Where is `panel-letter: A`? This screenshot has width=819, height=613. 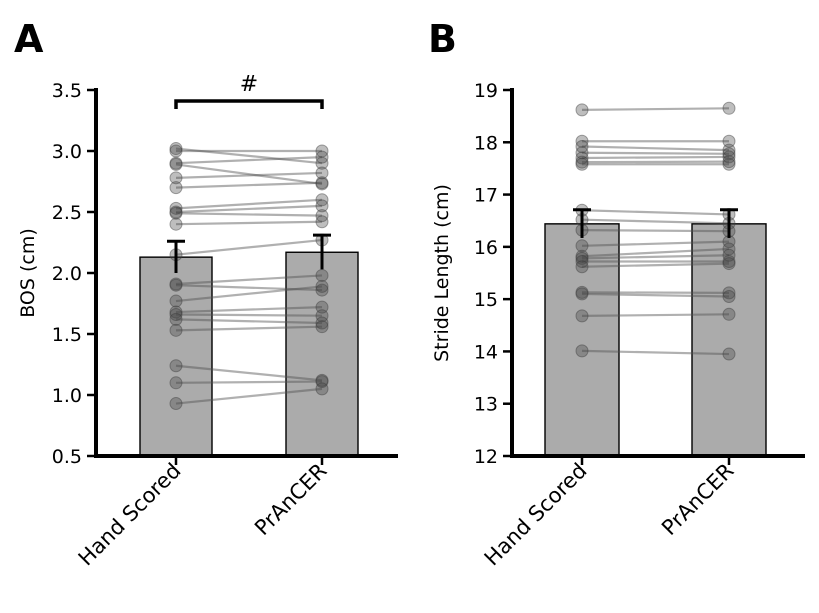
panel-letter: A is located at coordinates (29, 39).